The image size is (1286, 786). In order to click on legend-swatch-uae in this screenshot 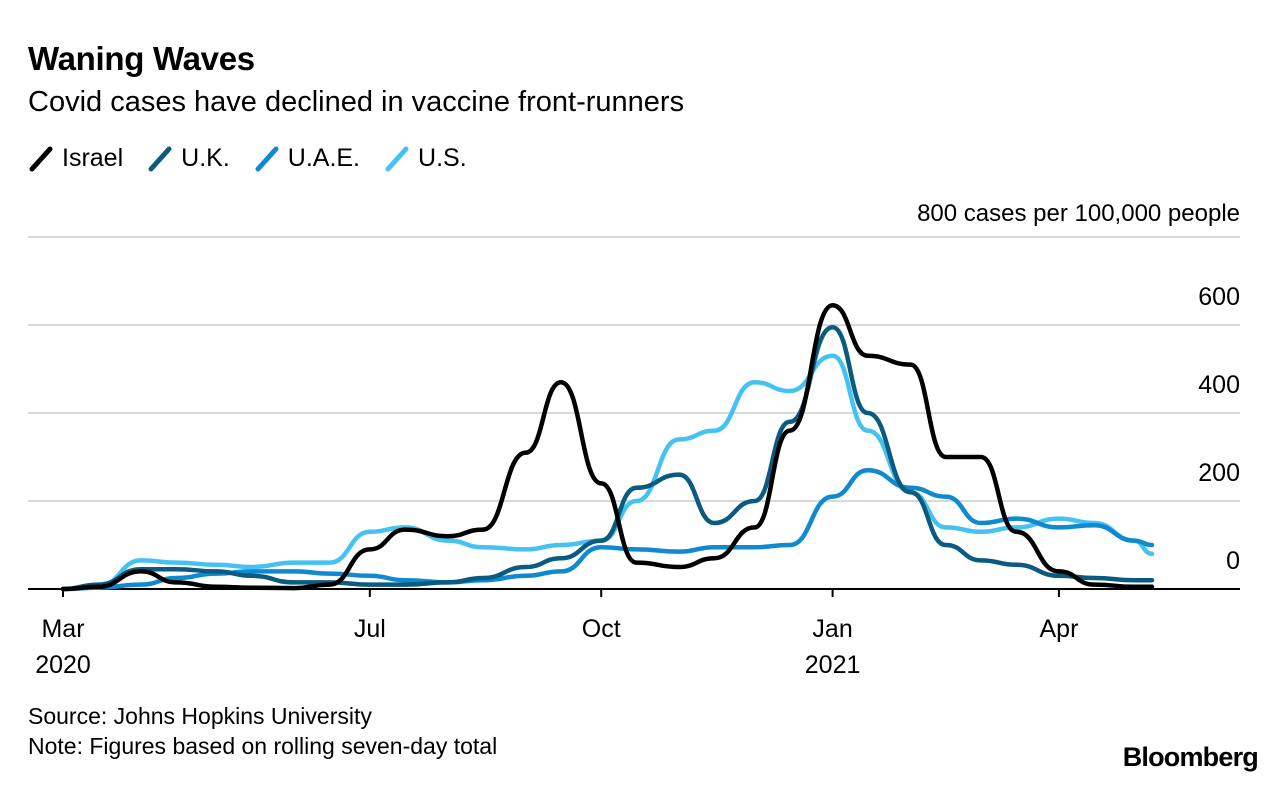, I will do `click(267, 158)`.